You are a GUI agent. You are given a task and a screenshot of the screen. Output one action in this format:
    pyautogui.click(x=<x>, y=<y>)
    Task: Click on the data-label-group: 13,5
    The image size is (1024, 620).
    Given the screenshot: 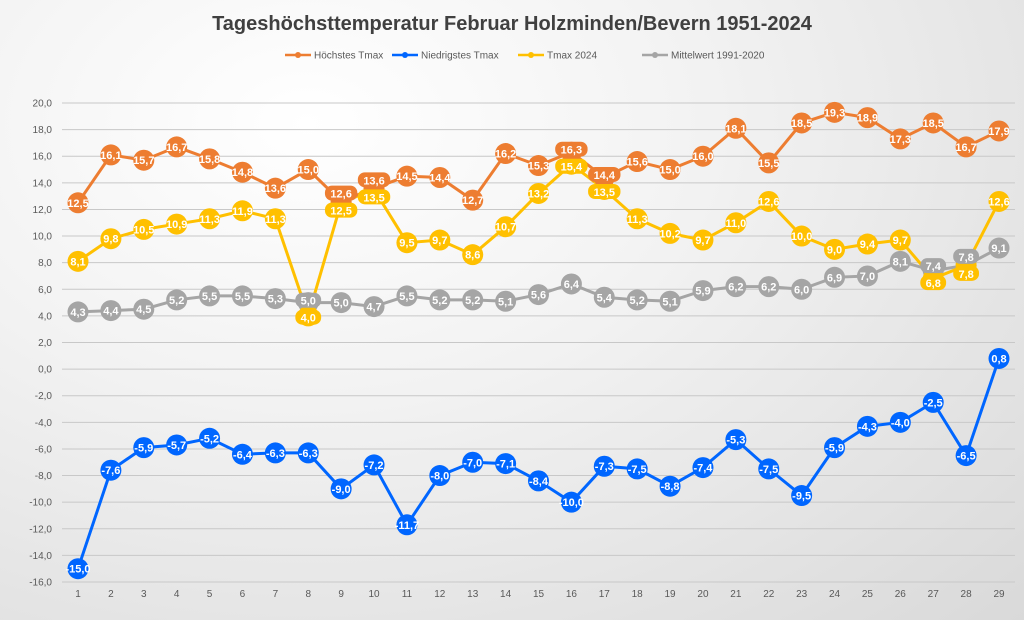 What is the action you would take?
    pyautogui.click(x=604, y=191)
    